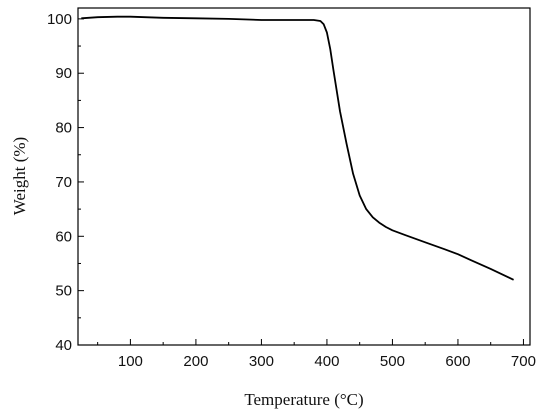 This screenshot has width=550, height=419. I want to click on y-tick-label-40: 40, so click(63, 345).